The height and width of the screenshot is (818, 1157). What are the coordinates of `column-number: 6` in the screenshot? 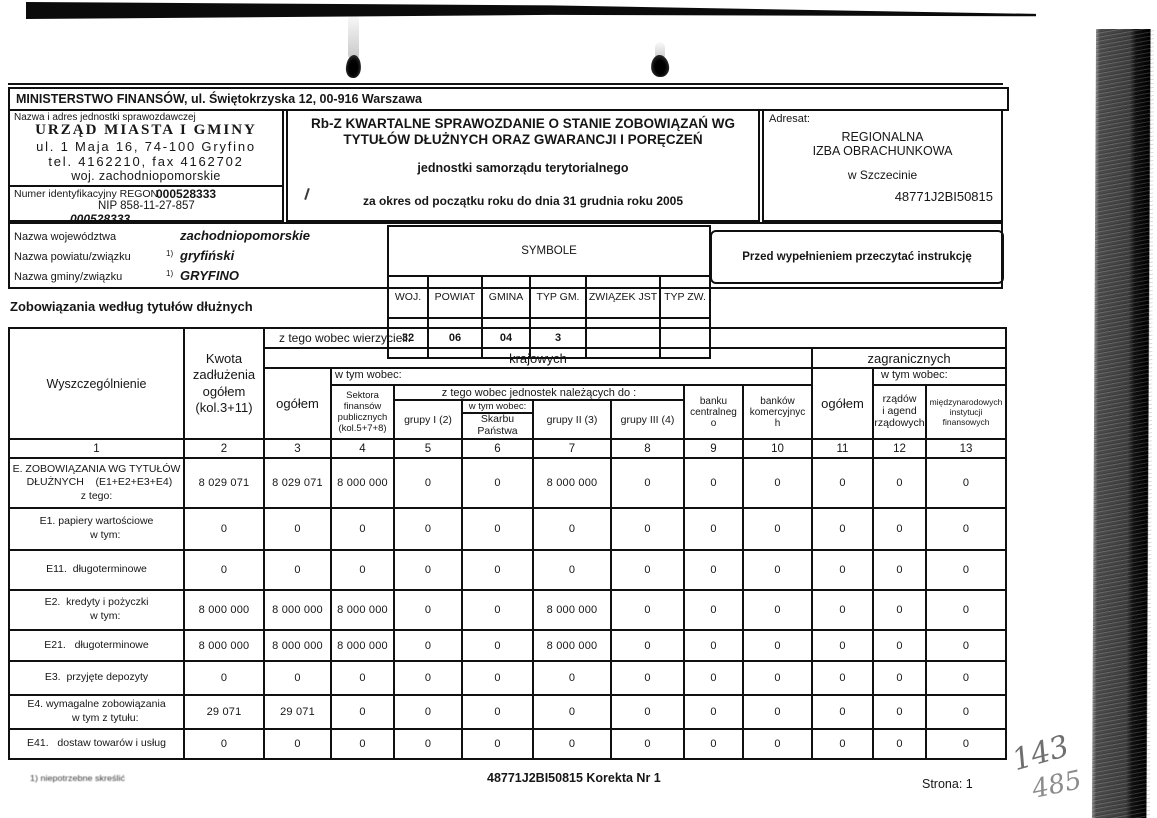 It's located at (497, 448).